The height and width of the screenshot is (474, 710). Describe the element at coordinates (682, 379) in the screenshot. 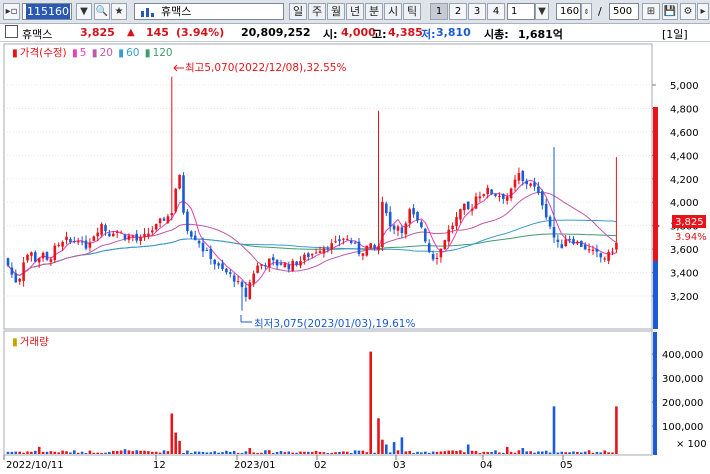

I see `volume-tick-label: 300,000` at that location.